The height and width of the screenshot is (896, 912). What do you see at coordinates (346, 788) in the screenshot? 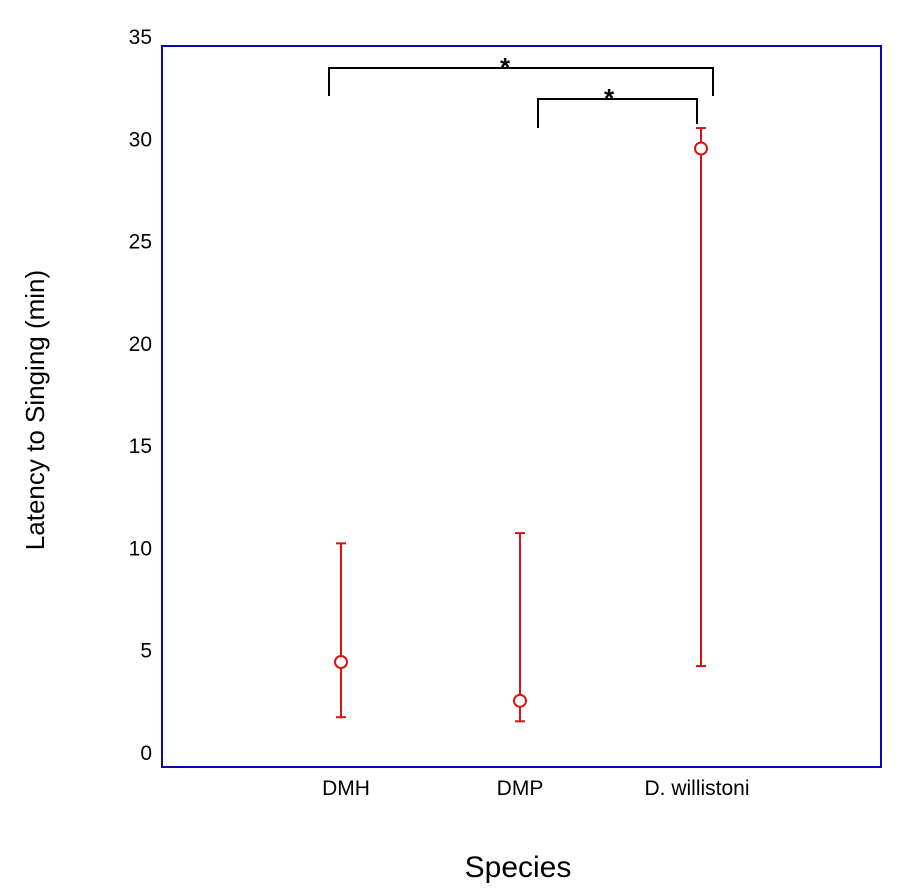
I see `x-tick-label: DMH` at bounding box center [346, 788].